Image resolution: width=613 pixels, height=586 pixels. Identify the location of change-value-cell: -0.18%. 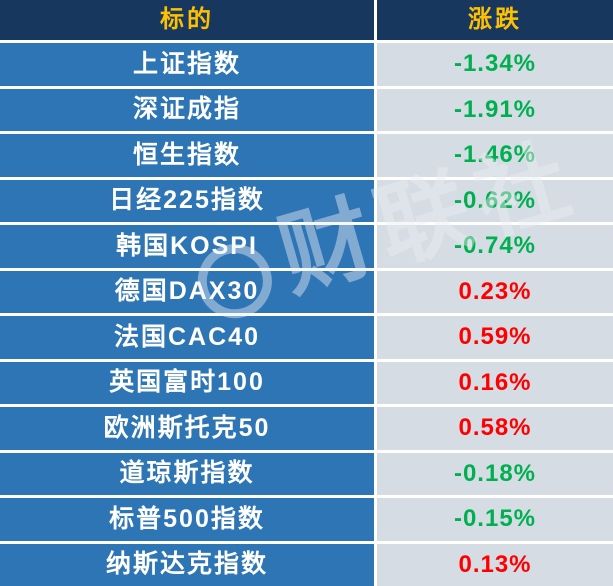
(495, 473).